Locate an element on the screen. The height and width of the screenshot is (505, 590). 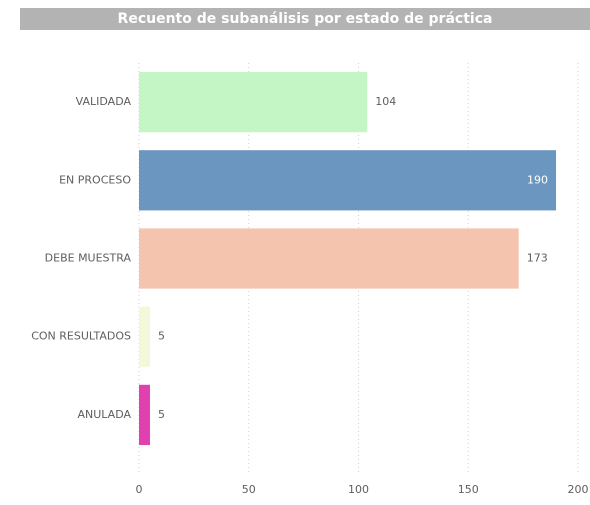
x-tick-label: 50 is located at coordinates (249, 489).